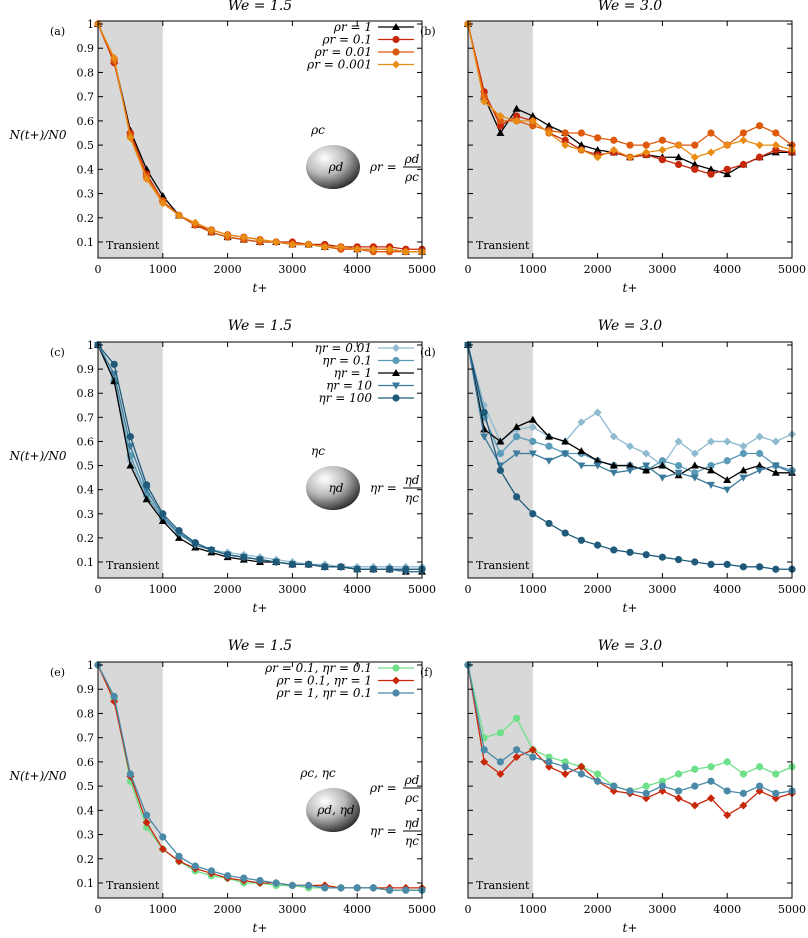 This screenshot has width=808, height=938. I want to click on droplet-annotation: ρc, ηc ρd, ηd ρr = ρd ρc ηr = ηd ηc, so click(360, 807).